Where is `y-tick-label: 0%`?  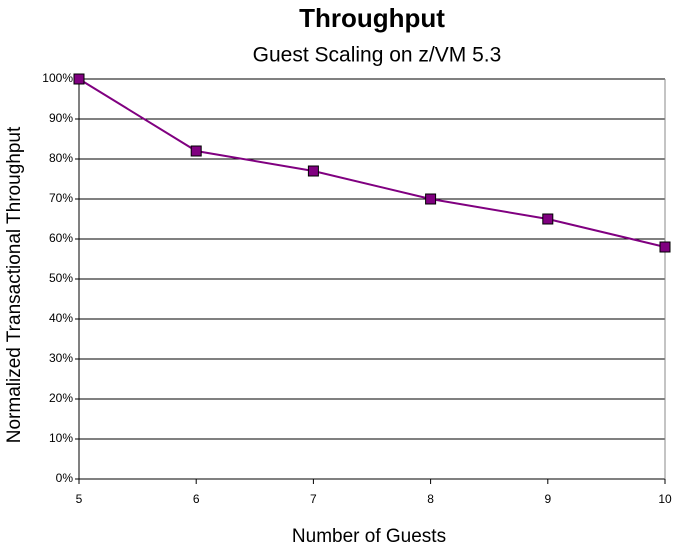
y-tick-label: 0% is located at coordinates (65, 478).